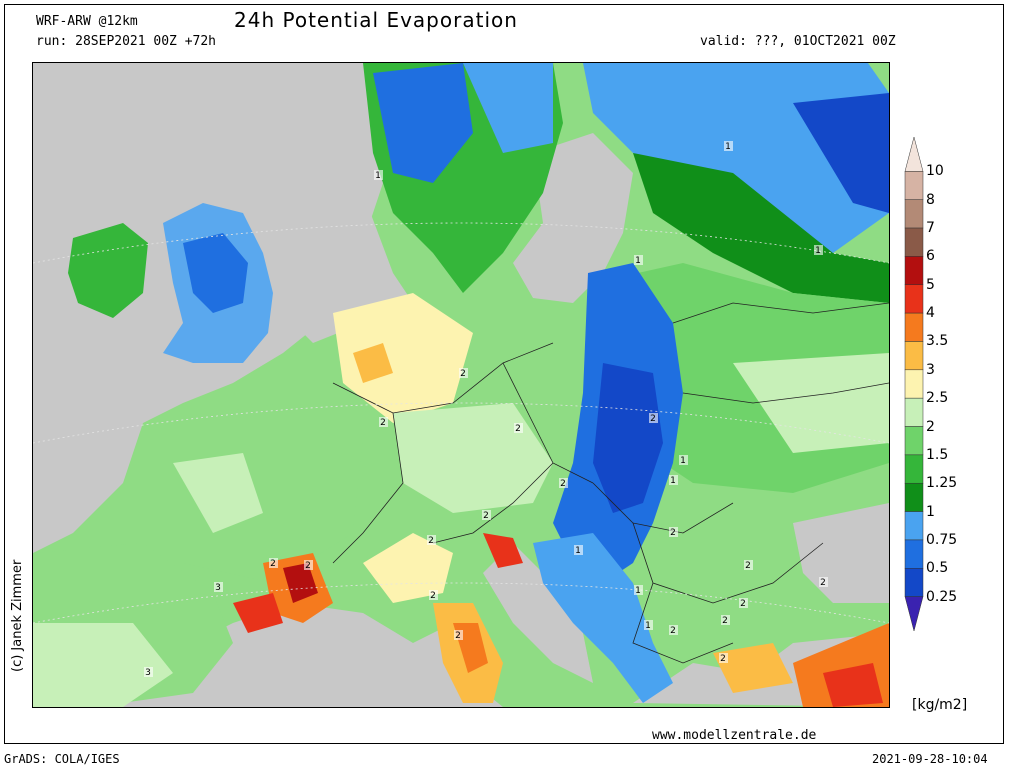 The width and height of the screenshot is (1024, 768). Describe the element at coordinates (423, 123) in the screenshot. I see `norway-low-area` at that location.